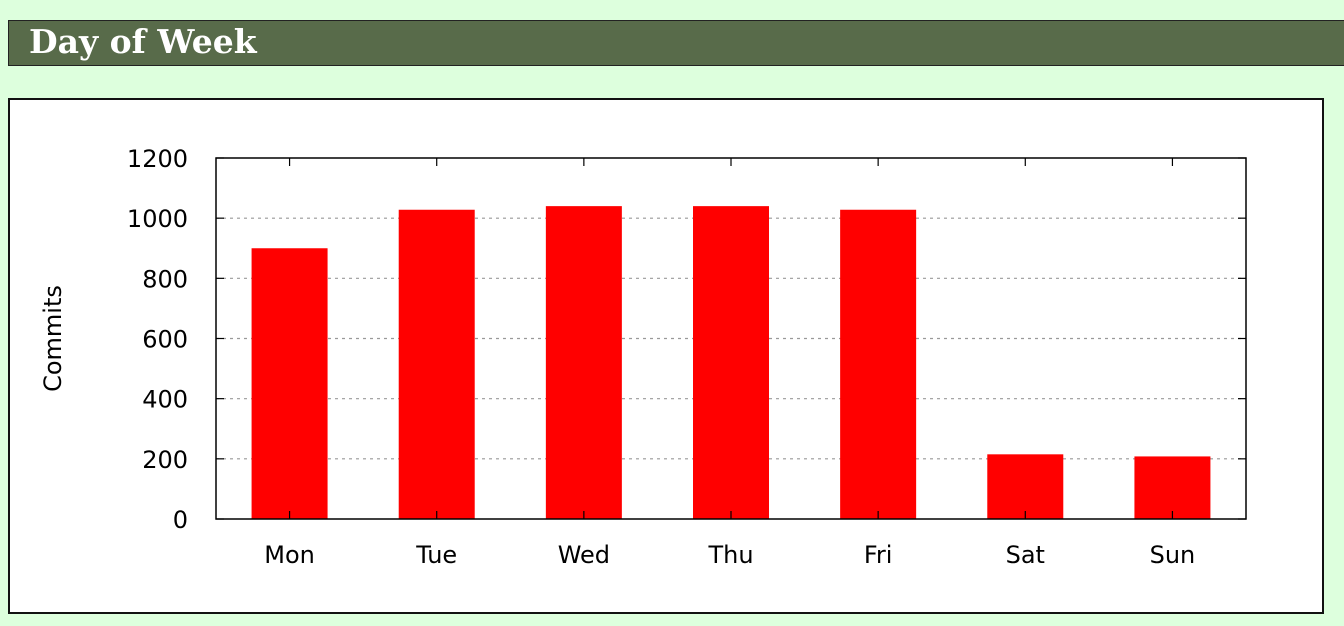 The width and height of the screenshot is (1344, 626). I want to click on y-tick-label: 800, so click(165, 279).